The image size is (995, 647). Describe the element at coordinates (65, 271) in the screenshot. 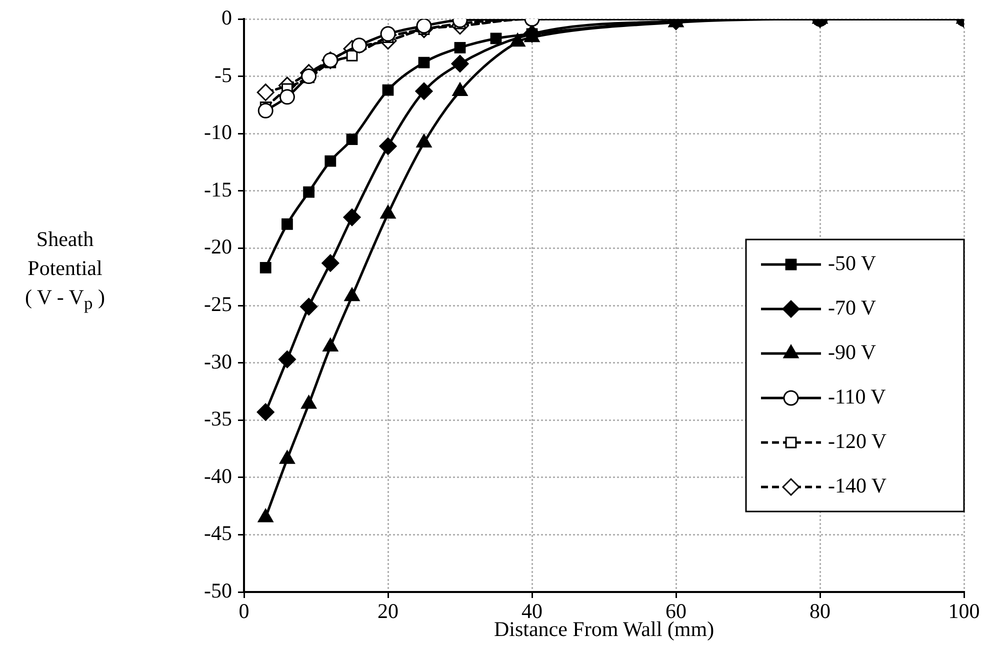

I see `y-axis-title: Sheath Potential ( V - V$_{p}$ )` at that location.